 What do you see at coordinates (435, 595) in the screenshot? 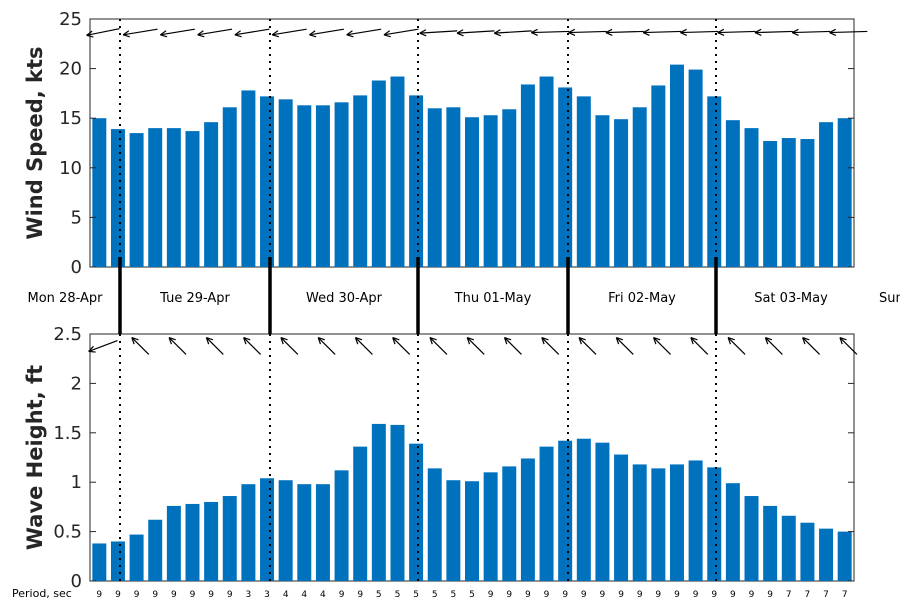
I see `period-value: 5` at bounding box center [435, 595].